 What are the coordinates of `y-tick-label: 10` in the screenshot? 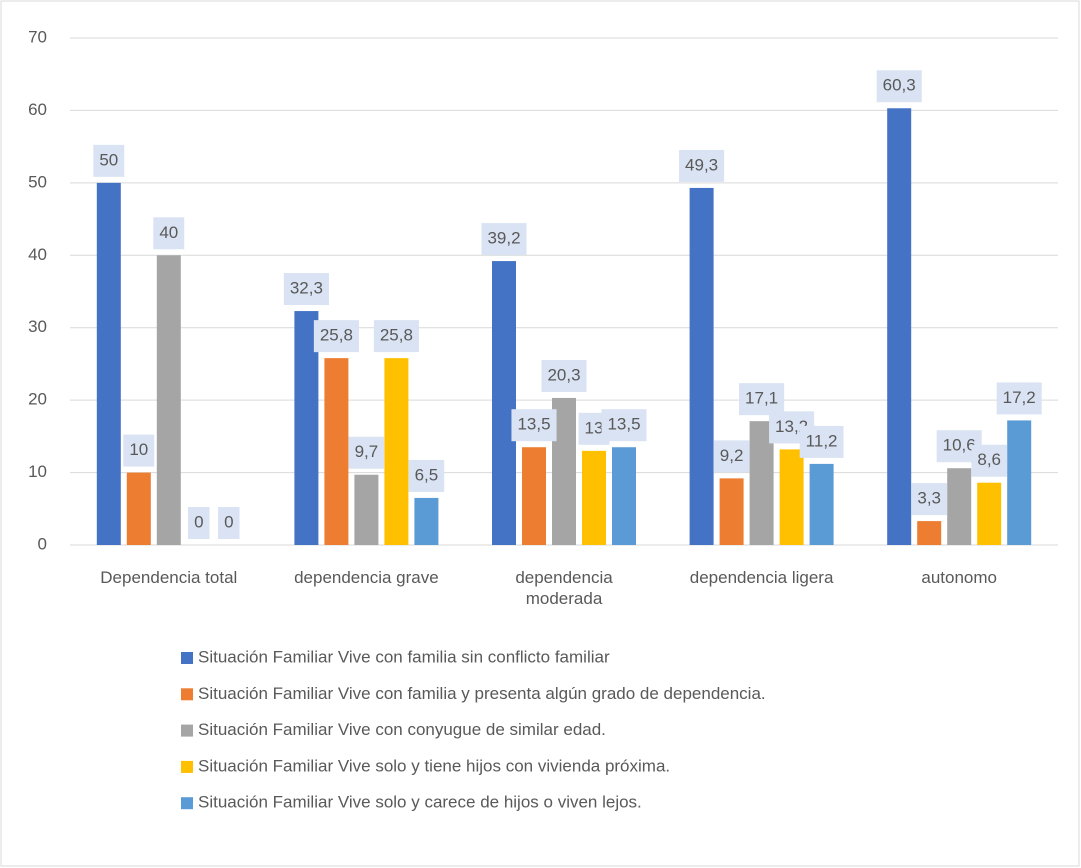 It's located at (37, 471).